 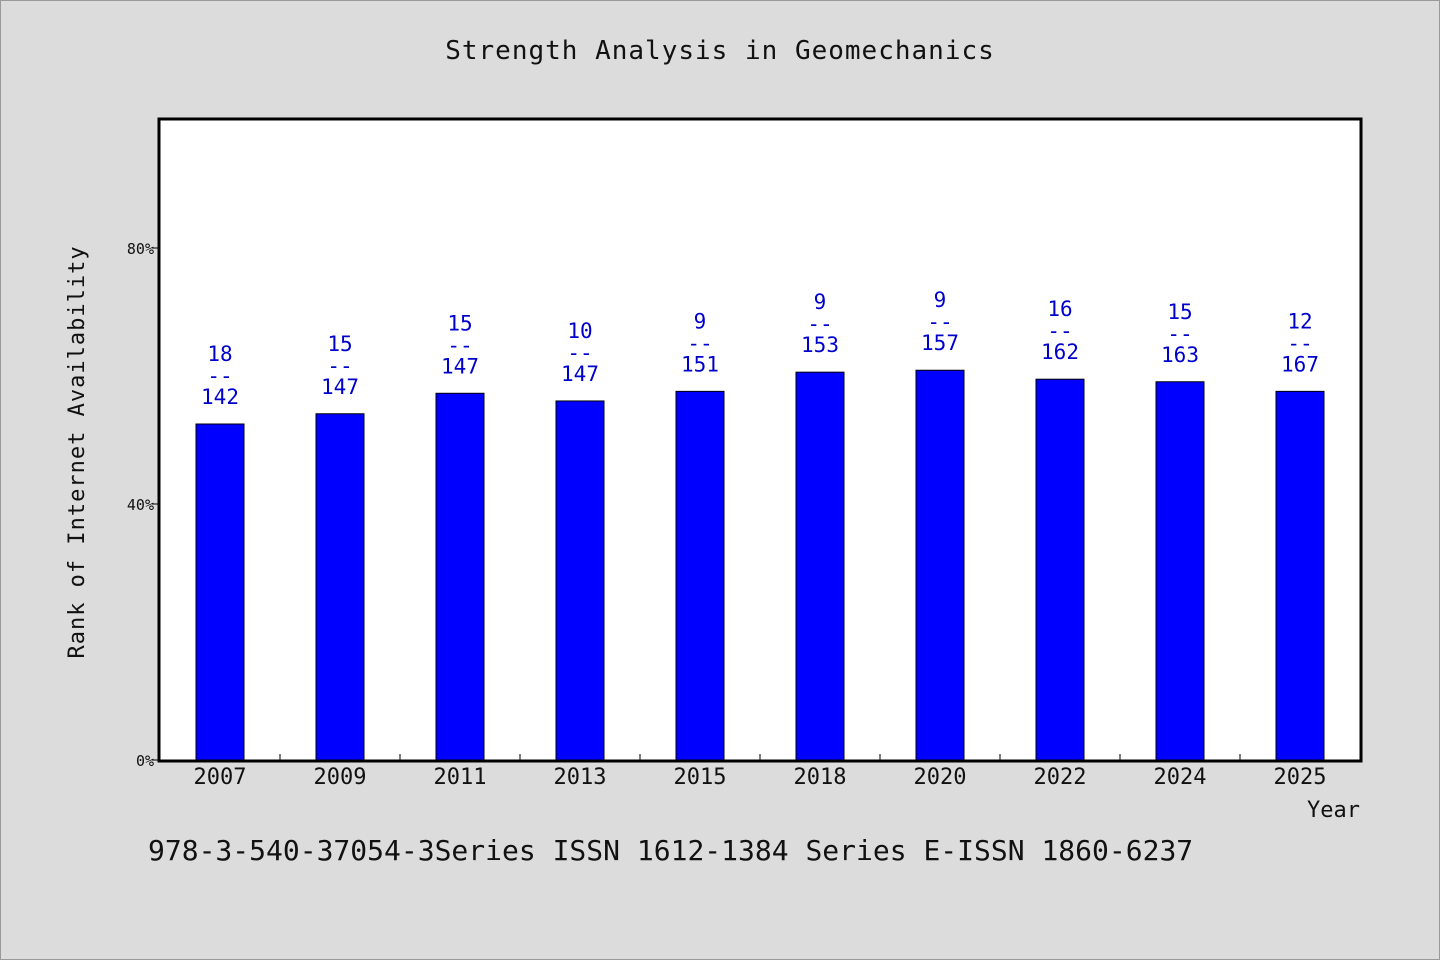 I want to click on bar-label-denominator: 157, so click(x=940, y=343).